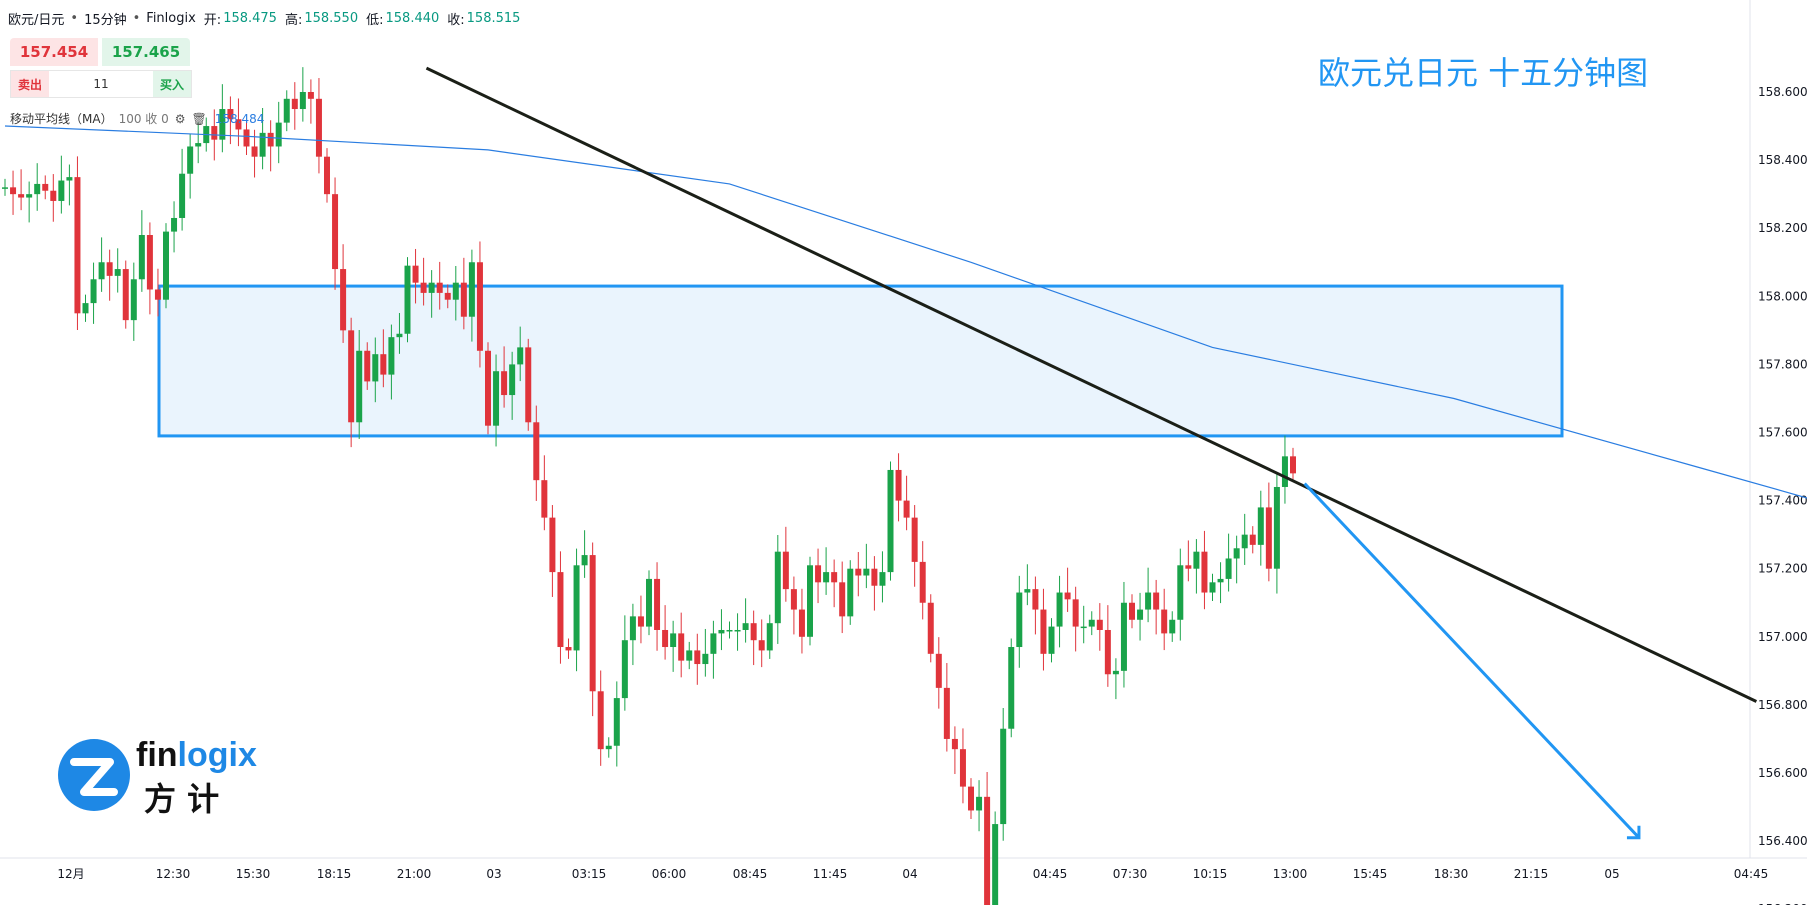 The image size is (1807, 905). What do you see at coordinates (331, 18) in the screenshot?
I see `high-value: 158.550` at bounding box center [331, 18].